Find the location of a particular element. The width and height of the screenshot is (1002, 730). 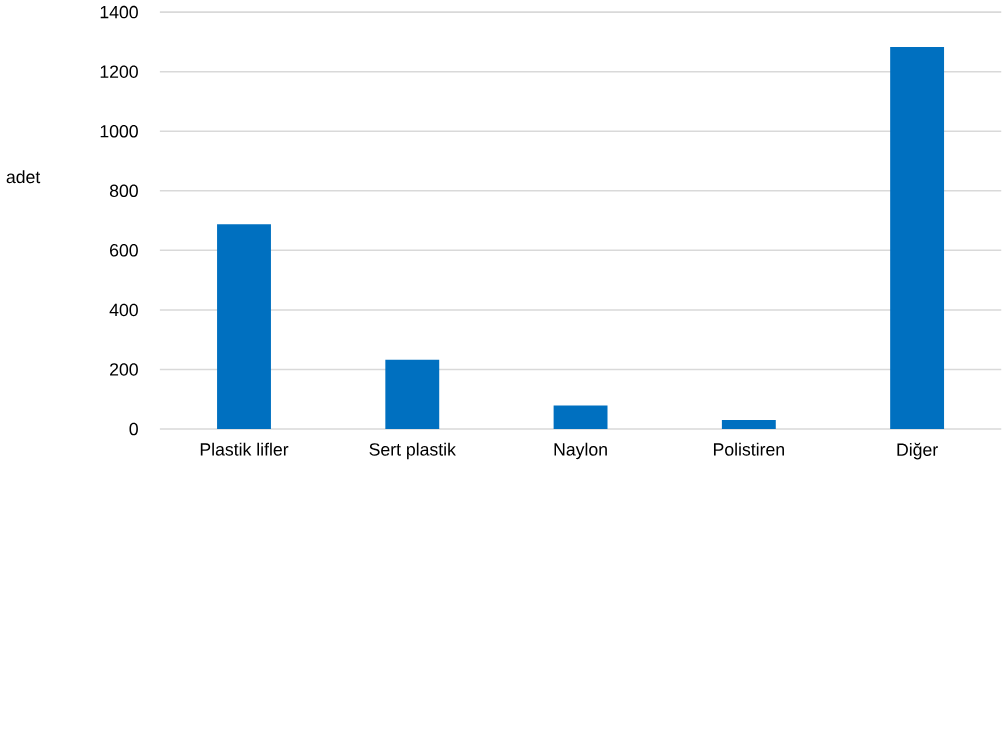

x-tick-label: Plastik lifler is located at coordinates (244, 449).